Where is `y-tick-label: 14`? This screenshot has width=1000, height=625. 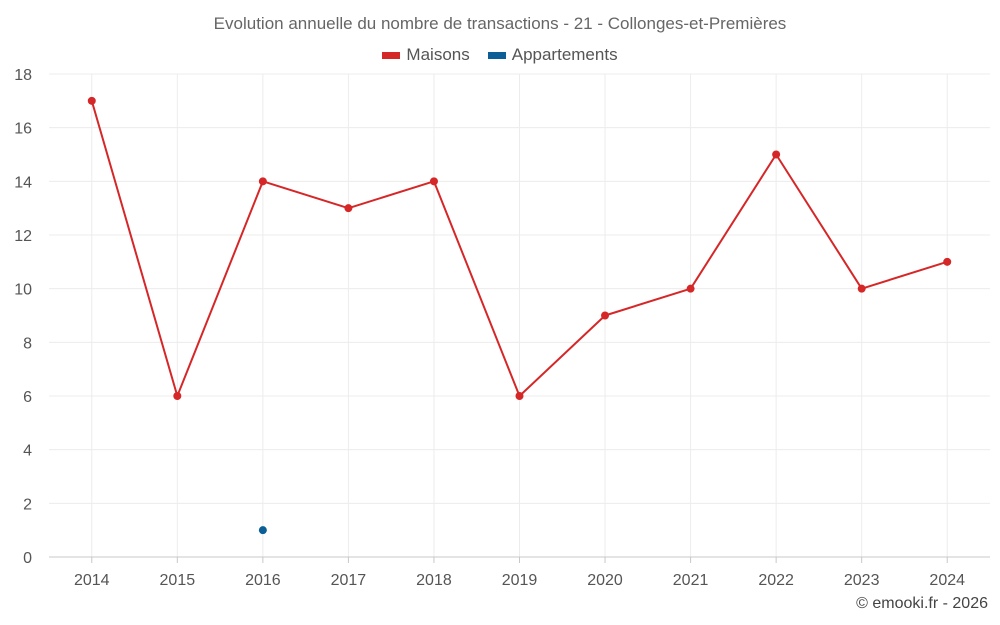
y-tick-label: 14 is located at coordinates (23, 182).